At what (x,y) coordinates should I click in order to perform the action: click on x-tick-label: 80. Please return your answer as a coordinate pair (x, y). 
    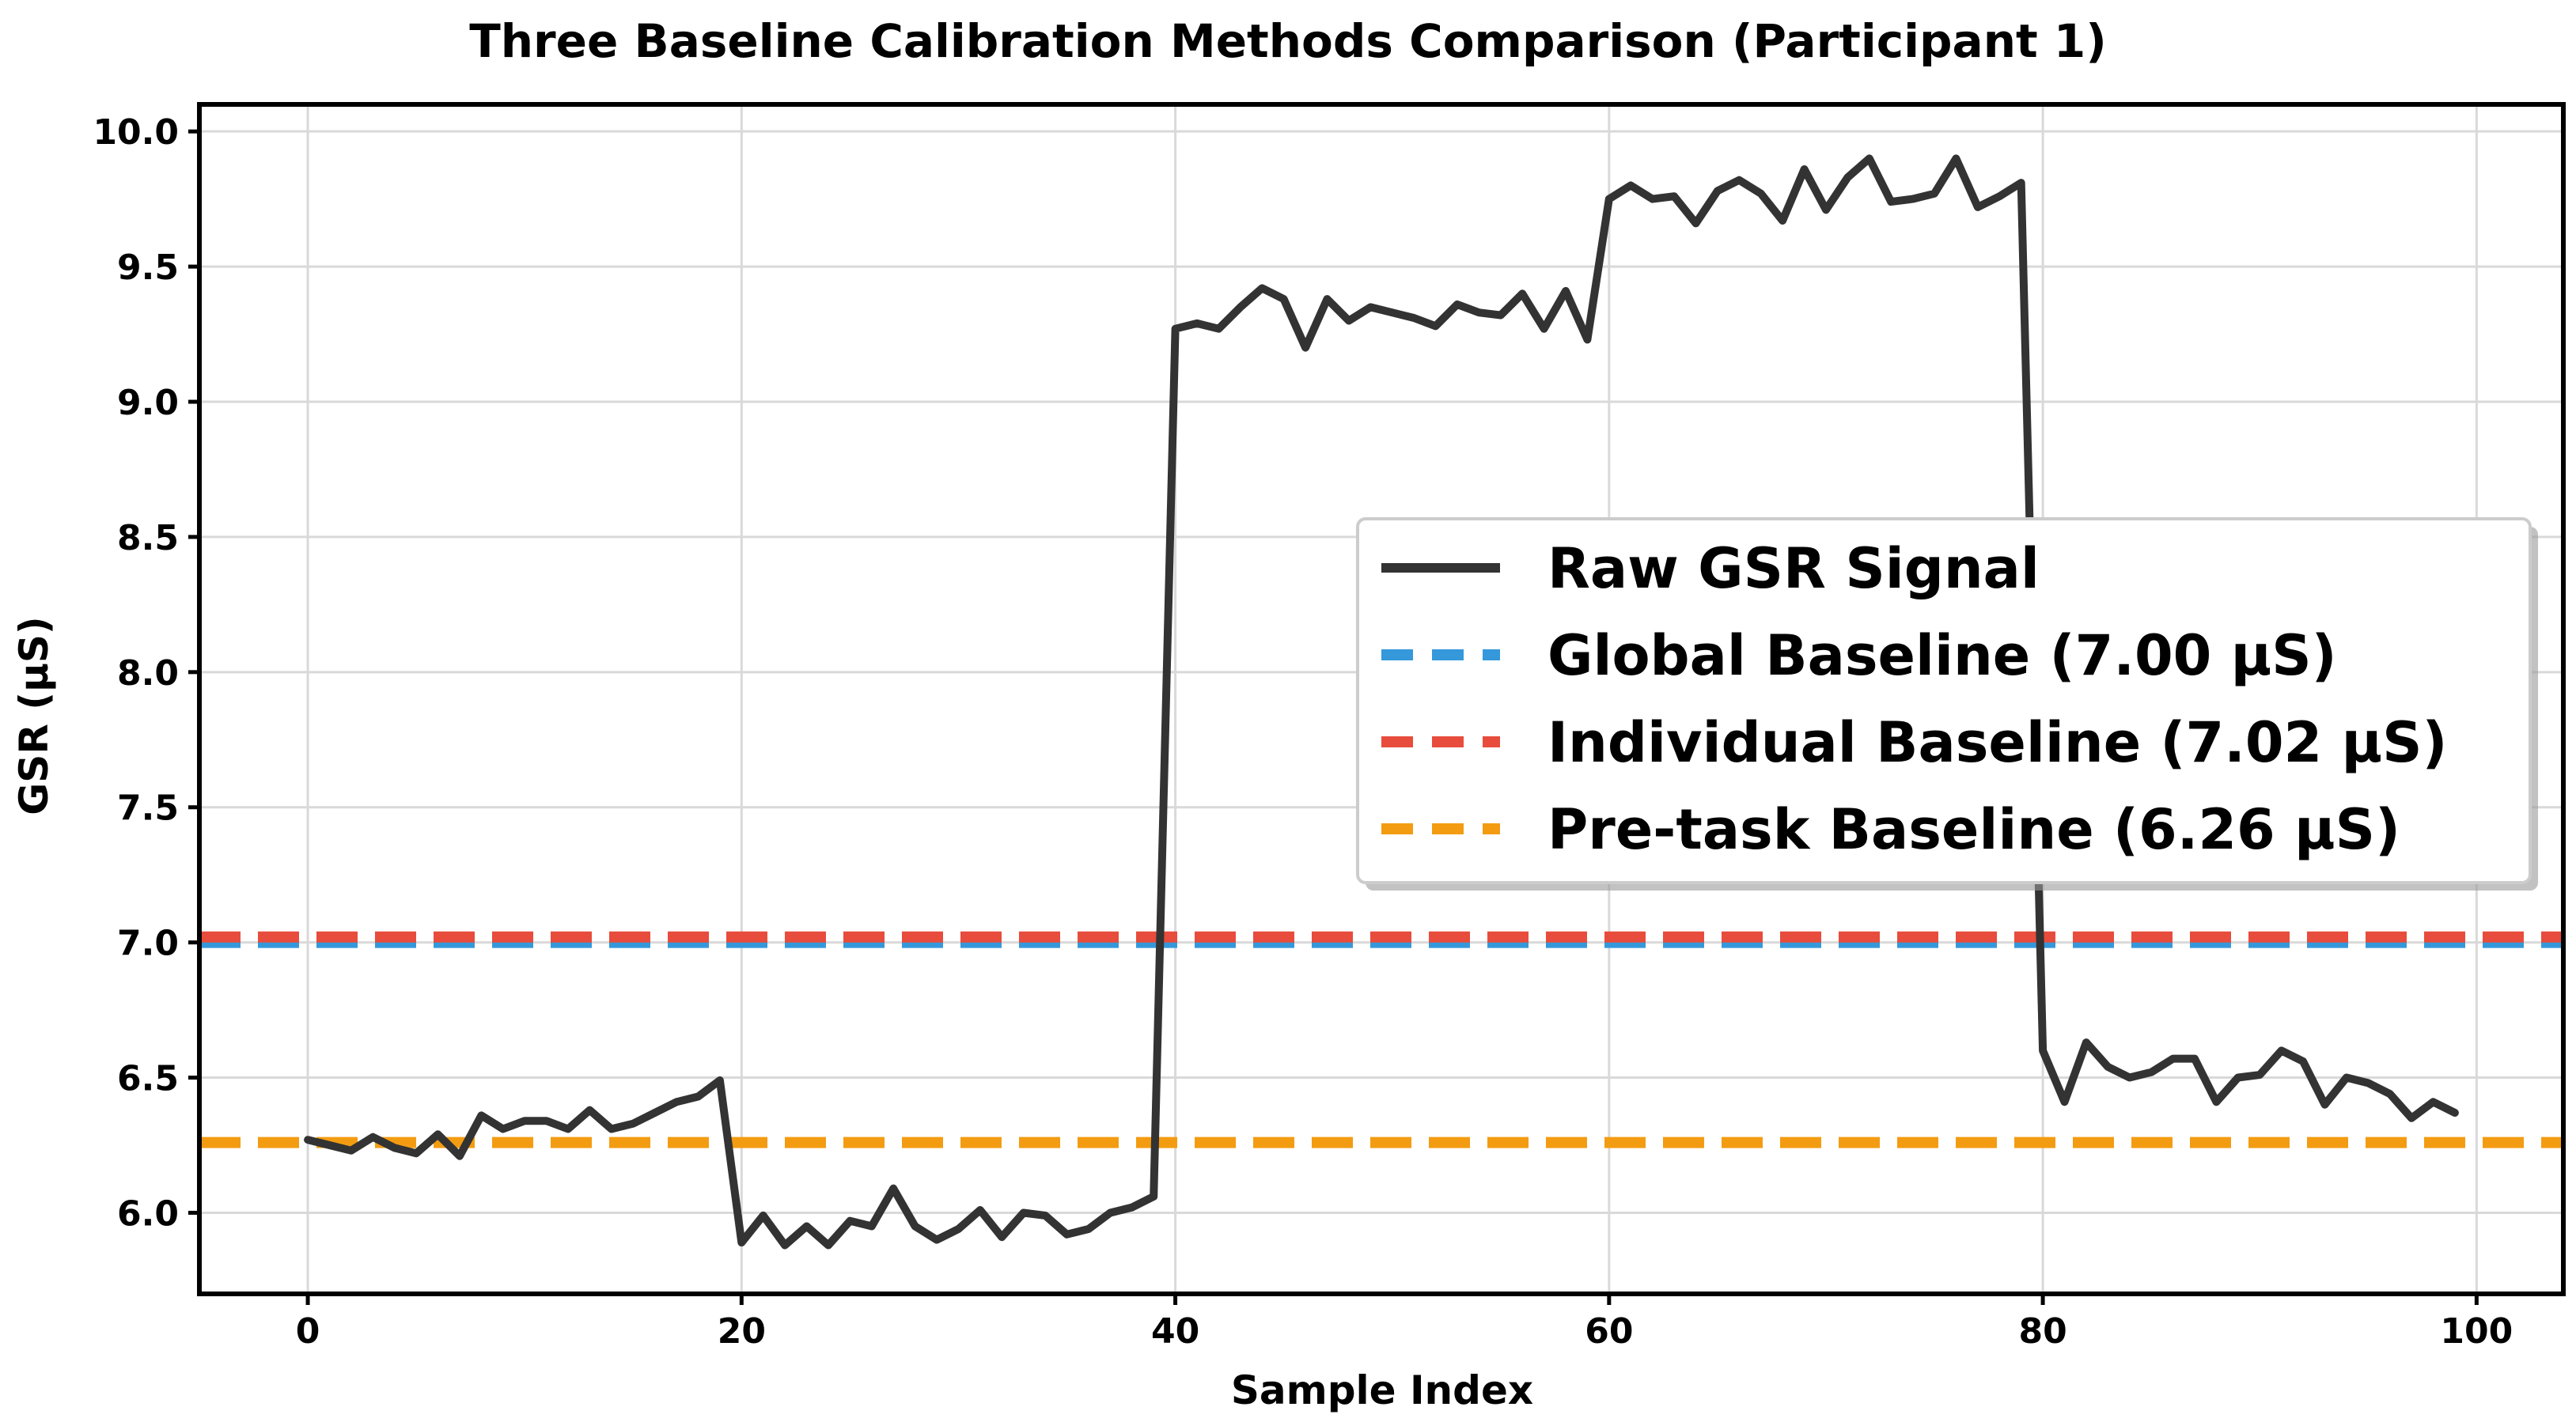
    Looking at the image, I should click on (2042, 1331).